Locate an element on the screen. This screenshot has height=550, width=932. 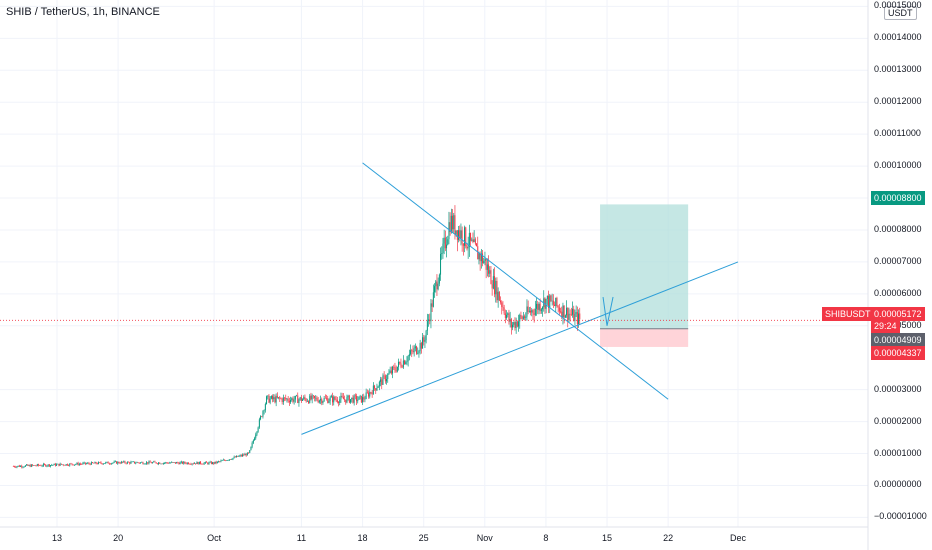
symbol-title: SHIB / TetherUS, 1h, BINANCE is located at coordinates (83, 12).